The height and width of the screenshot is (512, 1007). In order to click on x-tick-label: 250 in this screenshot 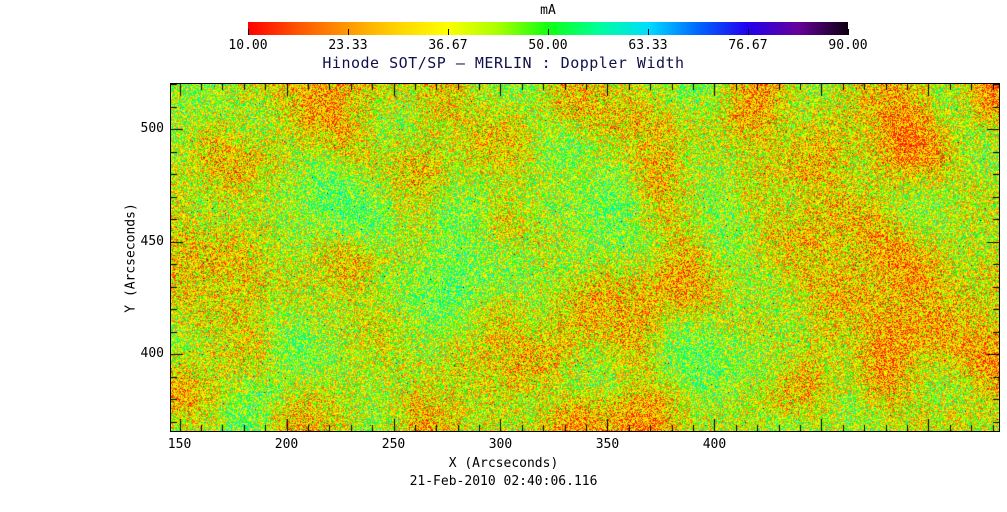, I will do `click(393, 444)`.